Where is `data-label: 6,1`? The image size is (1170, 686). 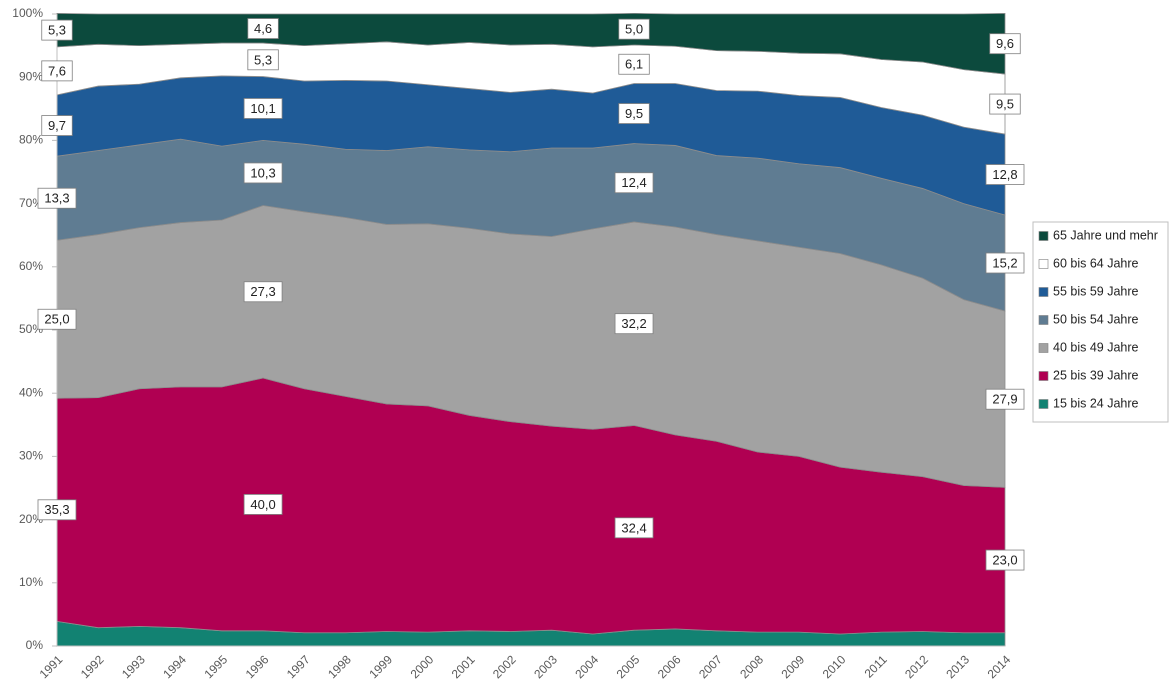 data-label: 6,1 is located at coordinates (634, 64).